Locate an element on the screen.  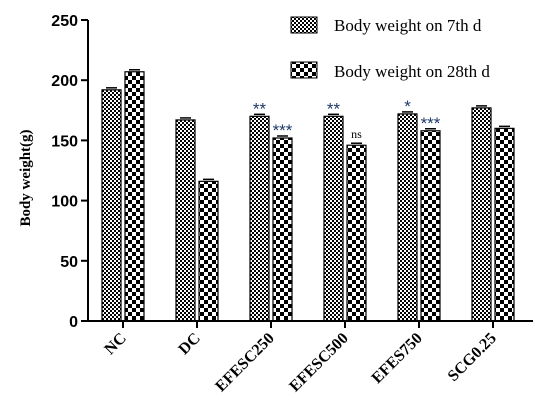
bar-series-1-efesc250 is located at coordinates (259, 218).